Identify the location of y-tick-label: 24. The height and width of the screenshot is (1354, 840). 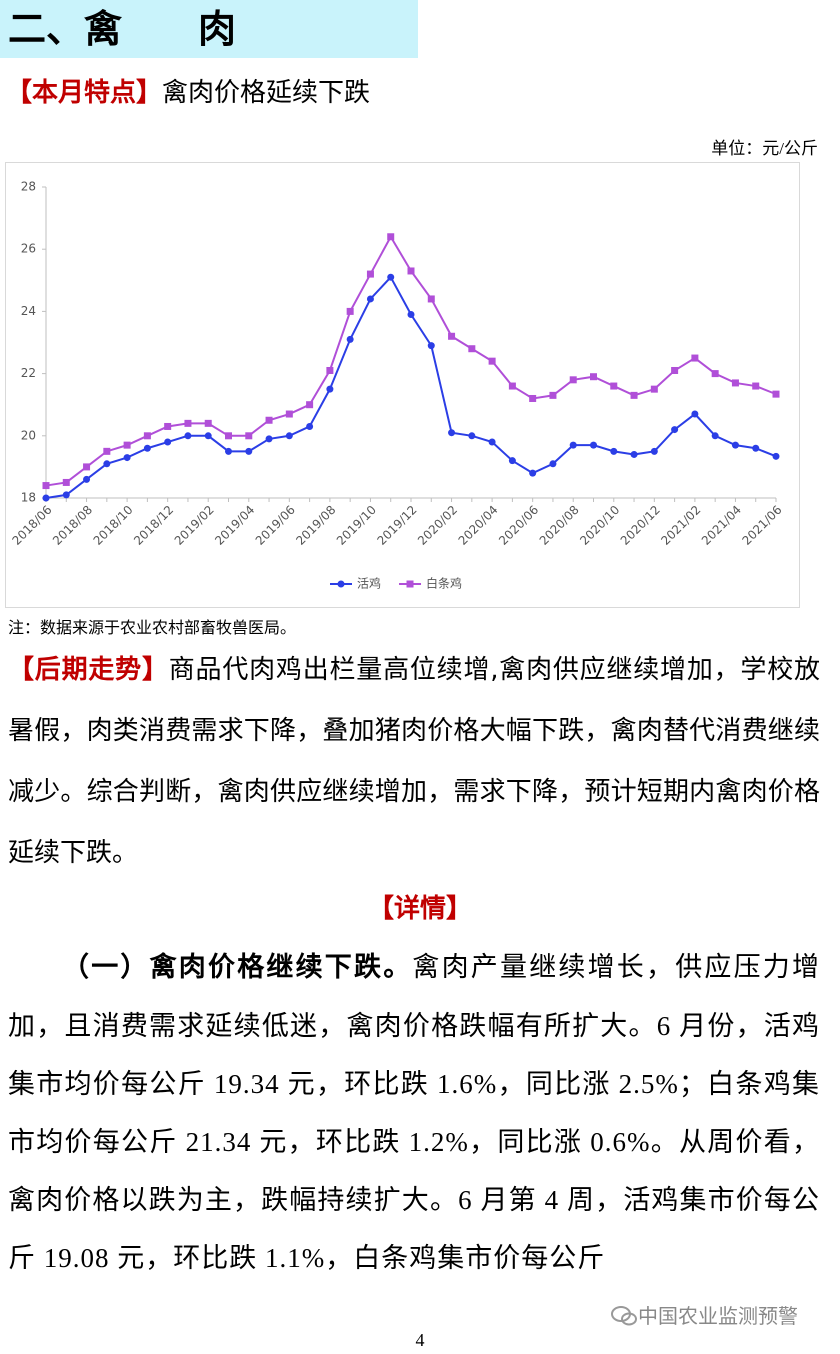
(28, 311).